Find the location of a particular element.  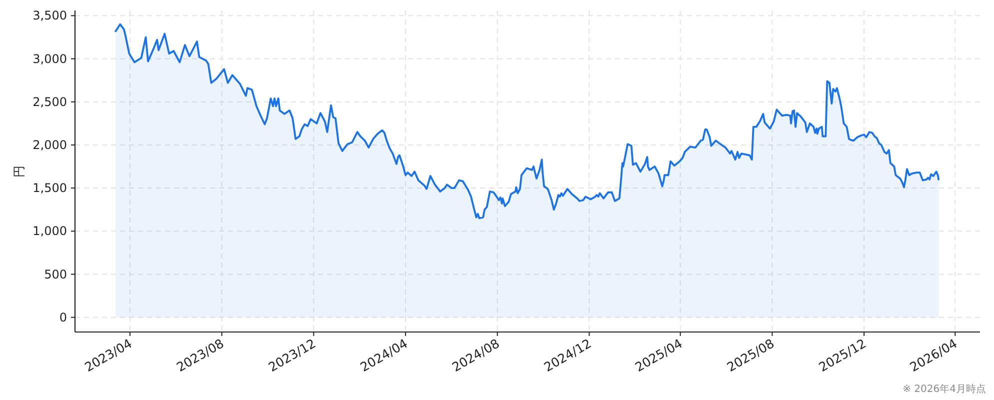

ytick-label: 3,500 is located at coordinates (49, 15).